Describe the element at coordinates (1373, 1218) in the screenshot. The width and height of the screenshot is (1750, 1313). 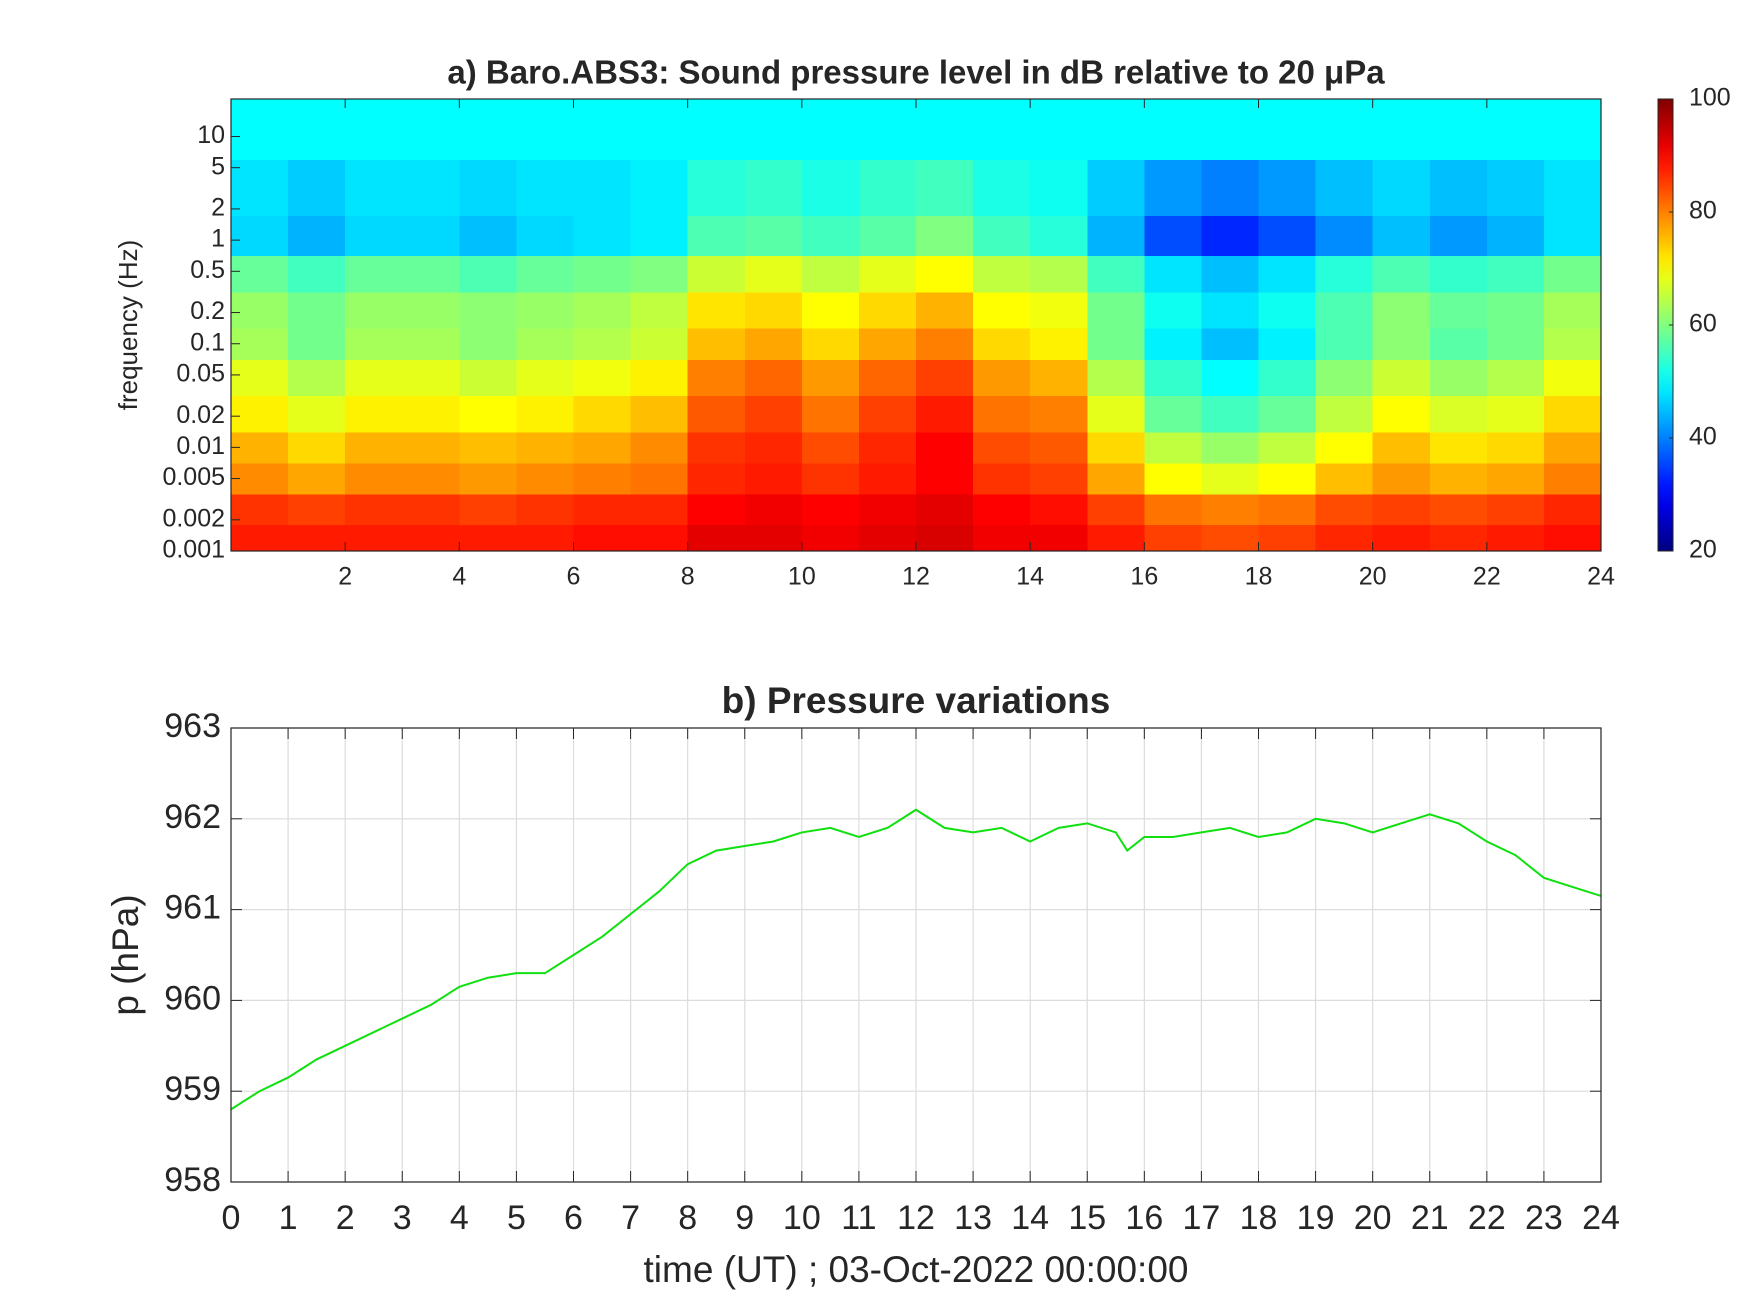
I see `x-tick-label: 20` at that location.